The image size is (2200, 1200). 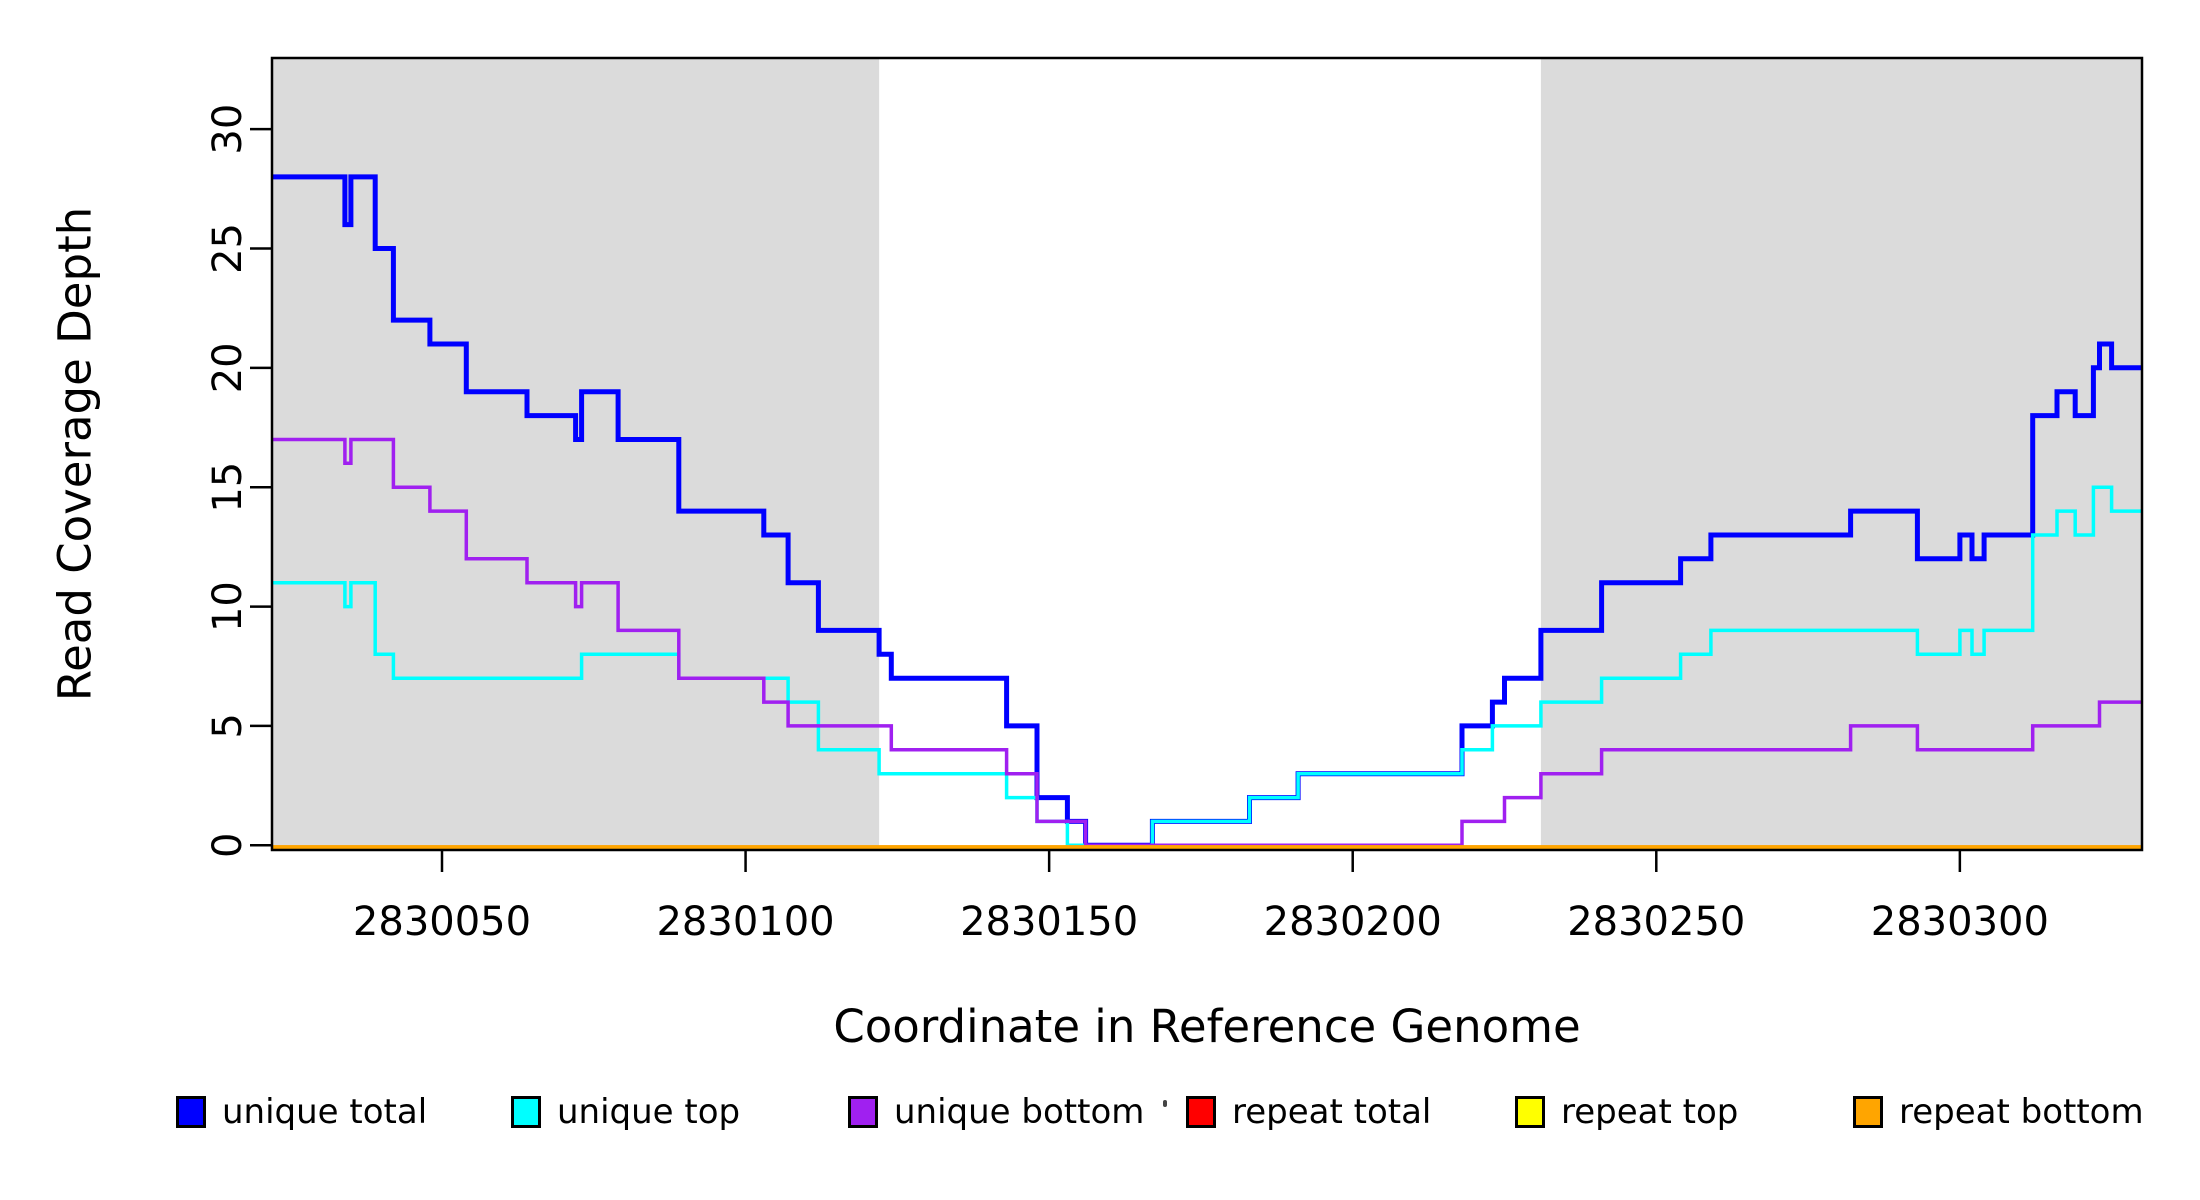 What do you see at coordinates (1207, 1026) in the screenshot?
I see `x-axis-title: Coordinate in Reference Genome` at bounding box center [1207, 1026].